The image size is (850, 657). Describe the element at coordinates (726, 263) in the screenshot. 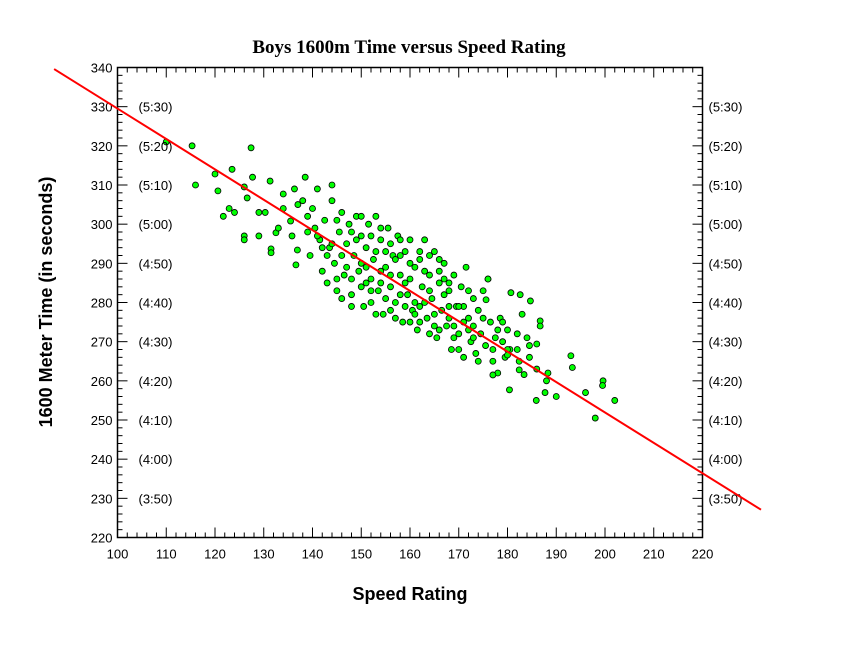

I see `y-time-label-right: (4:50)` at that location.